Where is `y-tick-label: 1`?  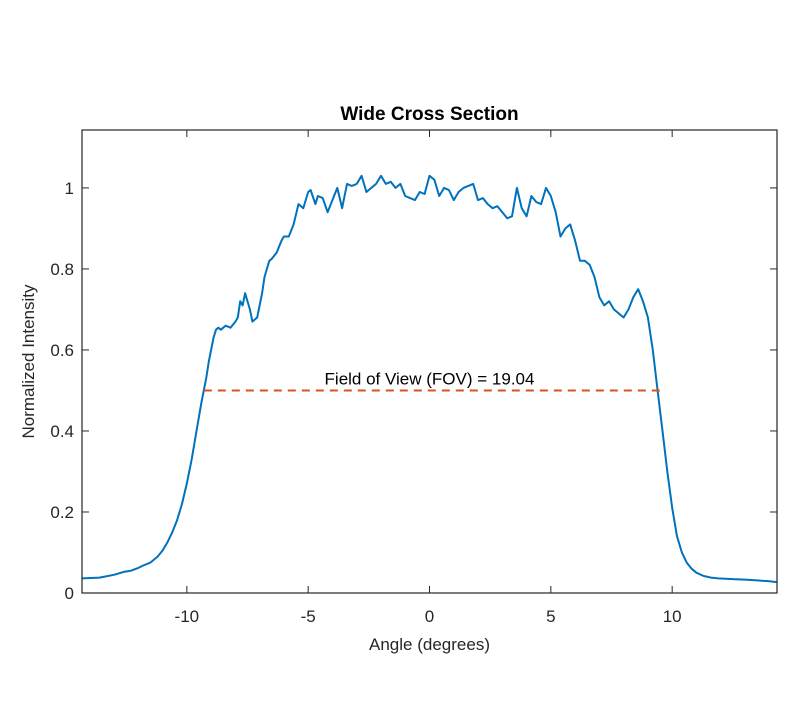
y-tick-label: 1 is located at coordinates (69, 188).